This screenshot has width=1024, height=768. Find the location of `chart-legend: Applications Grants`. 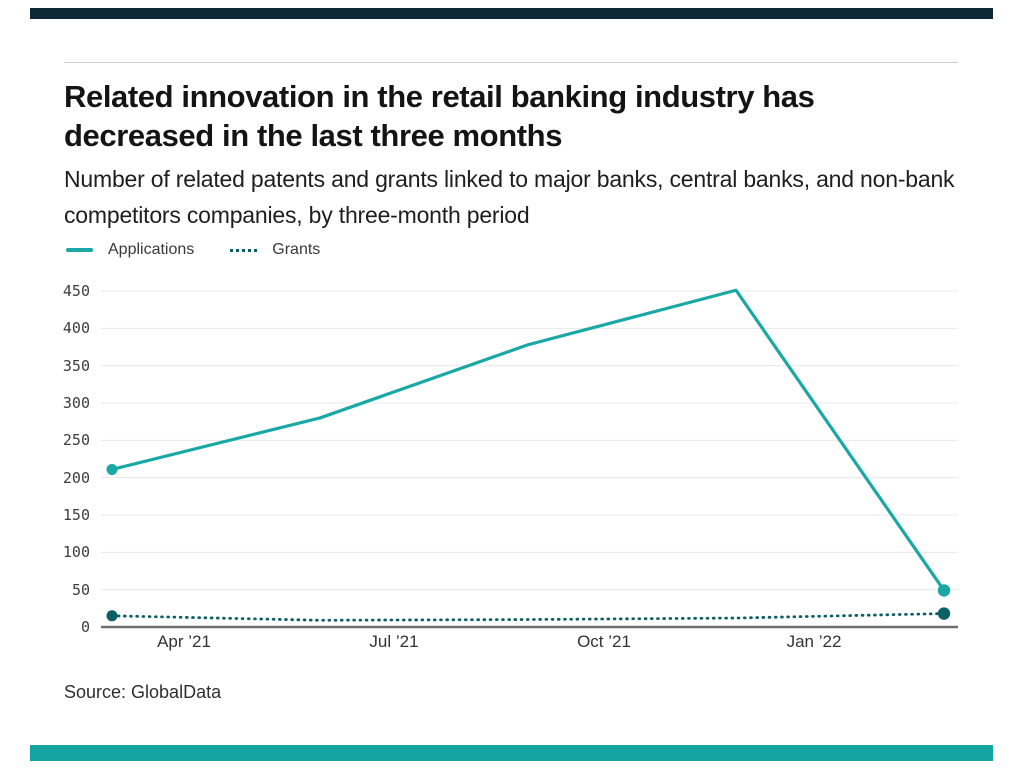

chart-legend: Applications Grants is located at coordinates (193, 250).